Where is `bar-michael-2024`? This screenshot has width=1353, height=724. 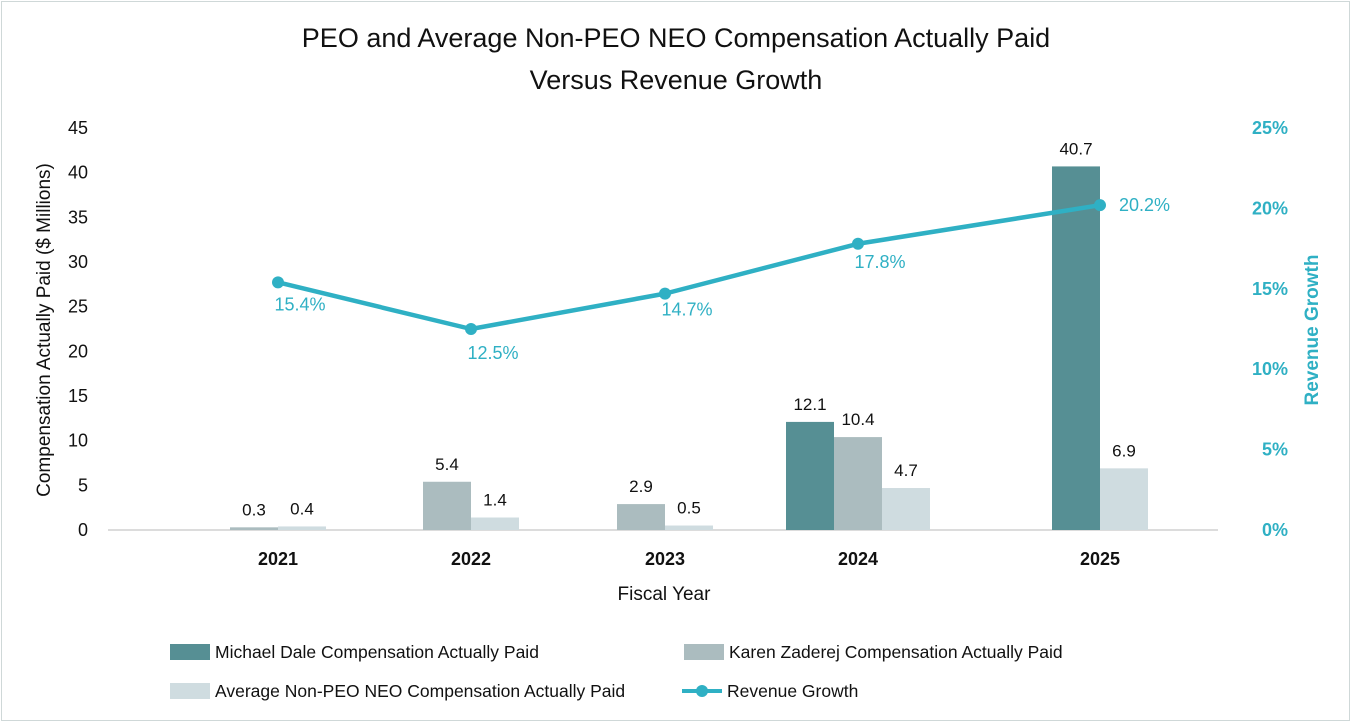
bar-michael-2024 is located at coordinates (810, 475).